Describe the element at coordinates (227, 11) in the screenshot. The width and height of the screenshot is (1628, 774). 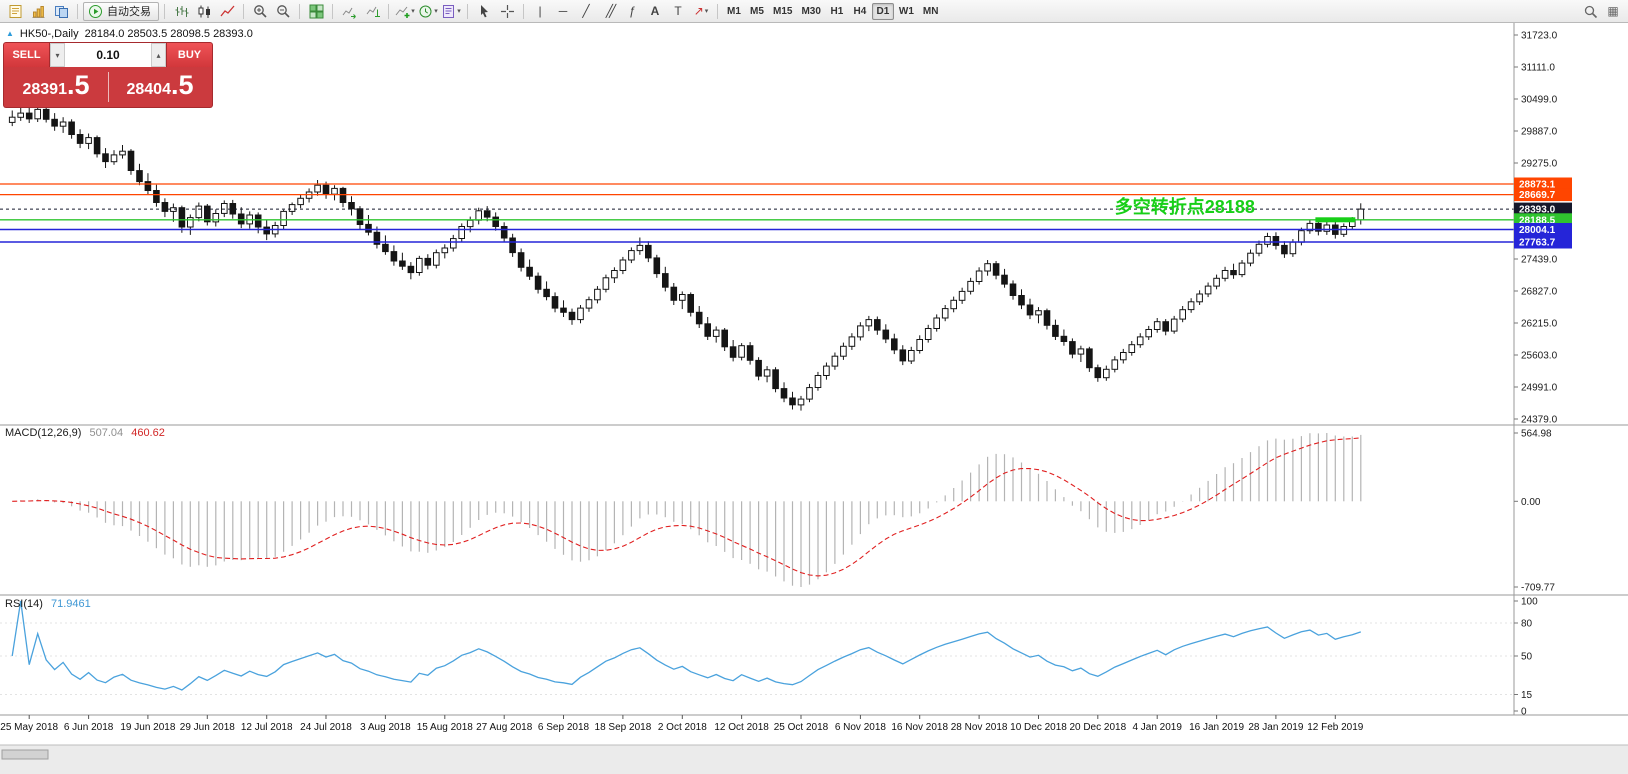
I see `line-chart-icon` at that location.